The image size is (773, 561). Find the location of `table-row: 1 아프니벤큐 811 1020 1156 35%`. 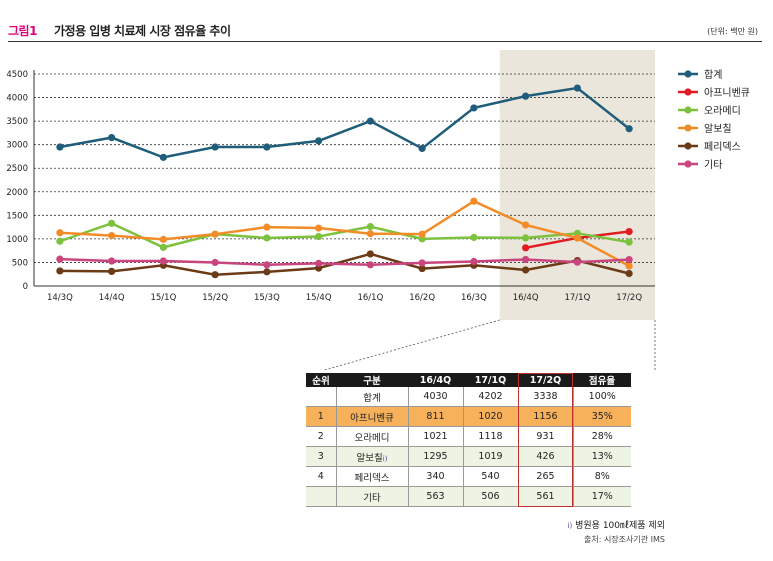

table-row: 1 아프니벤큐 811 1020 1156 35% is located at coordinates (468, 416).